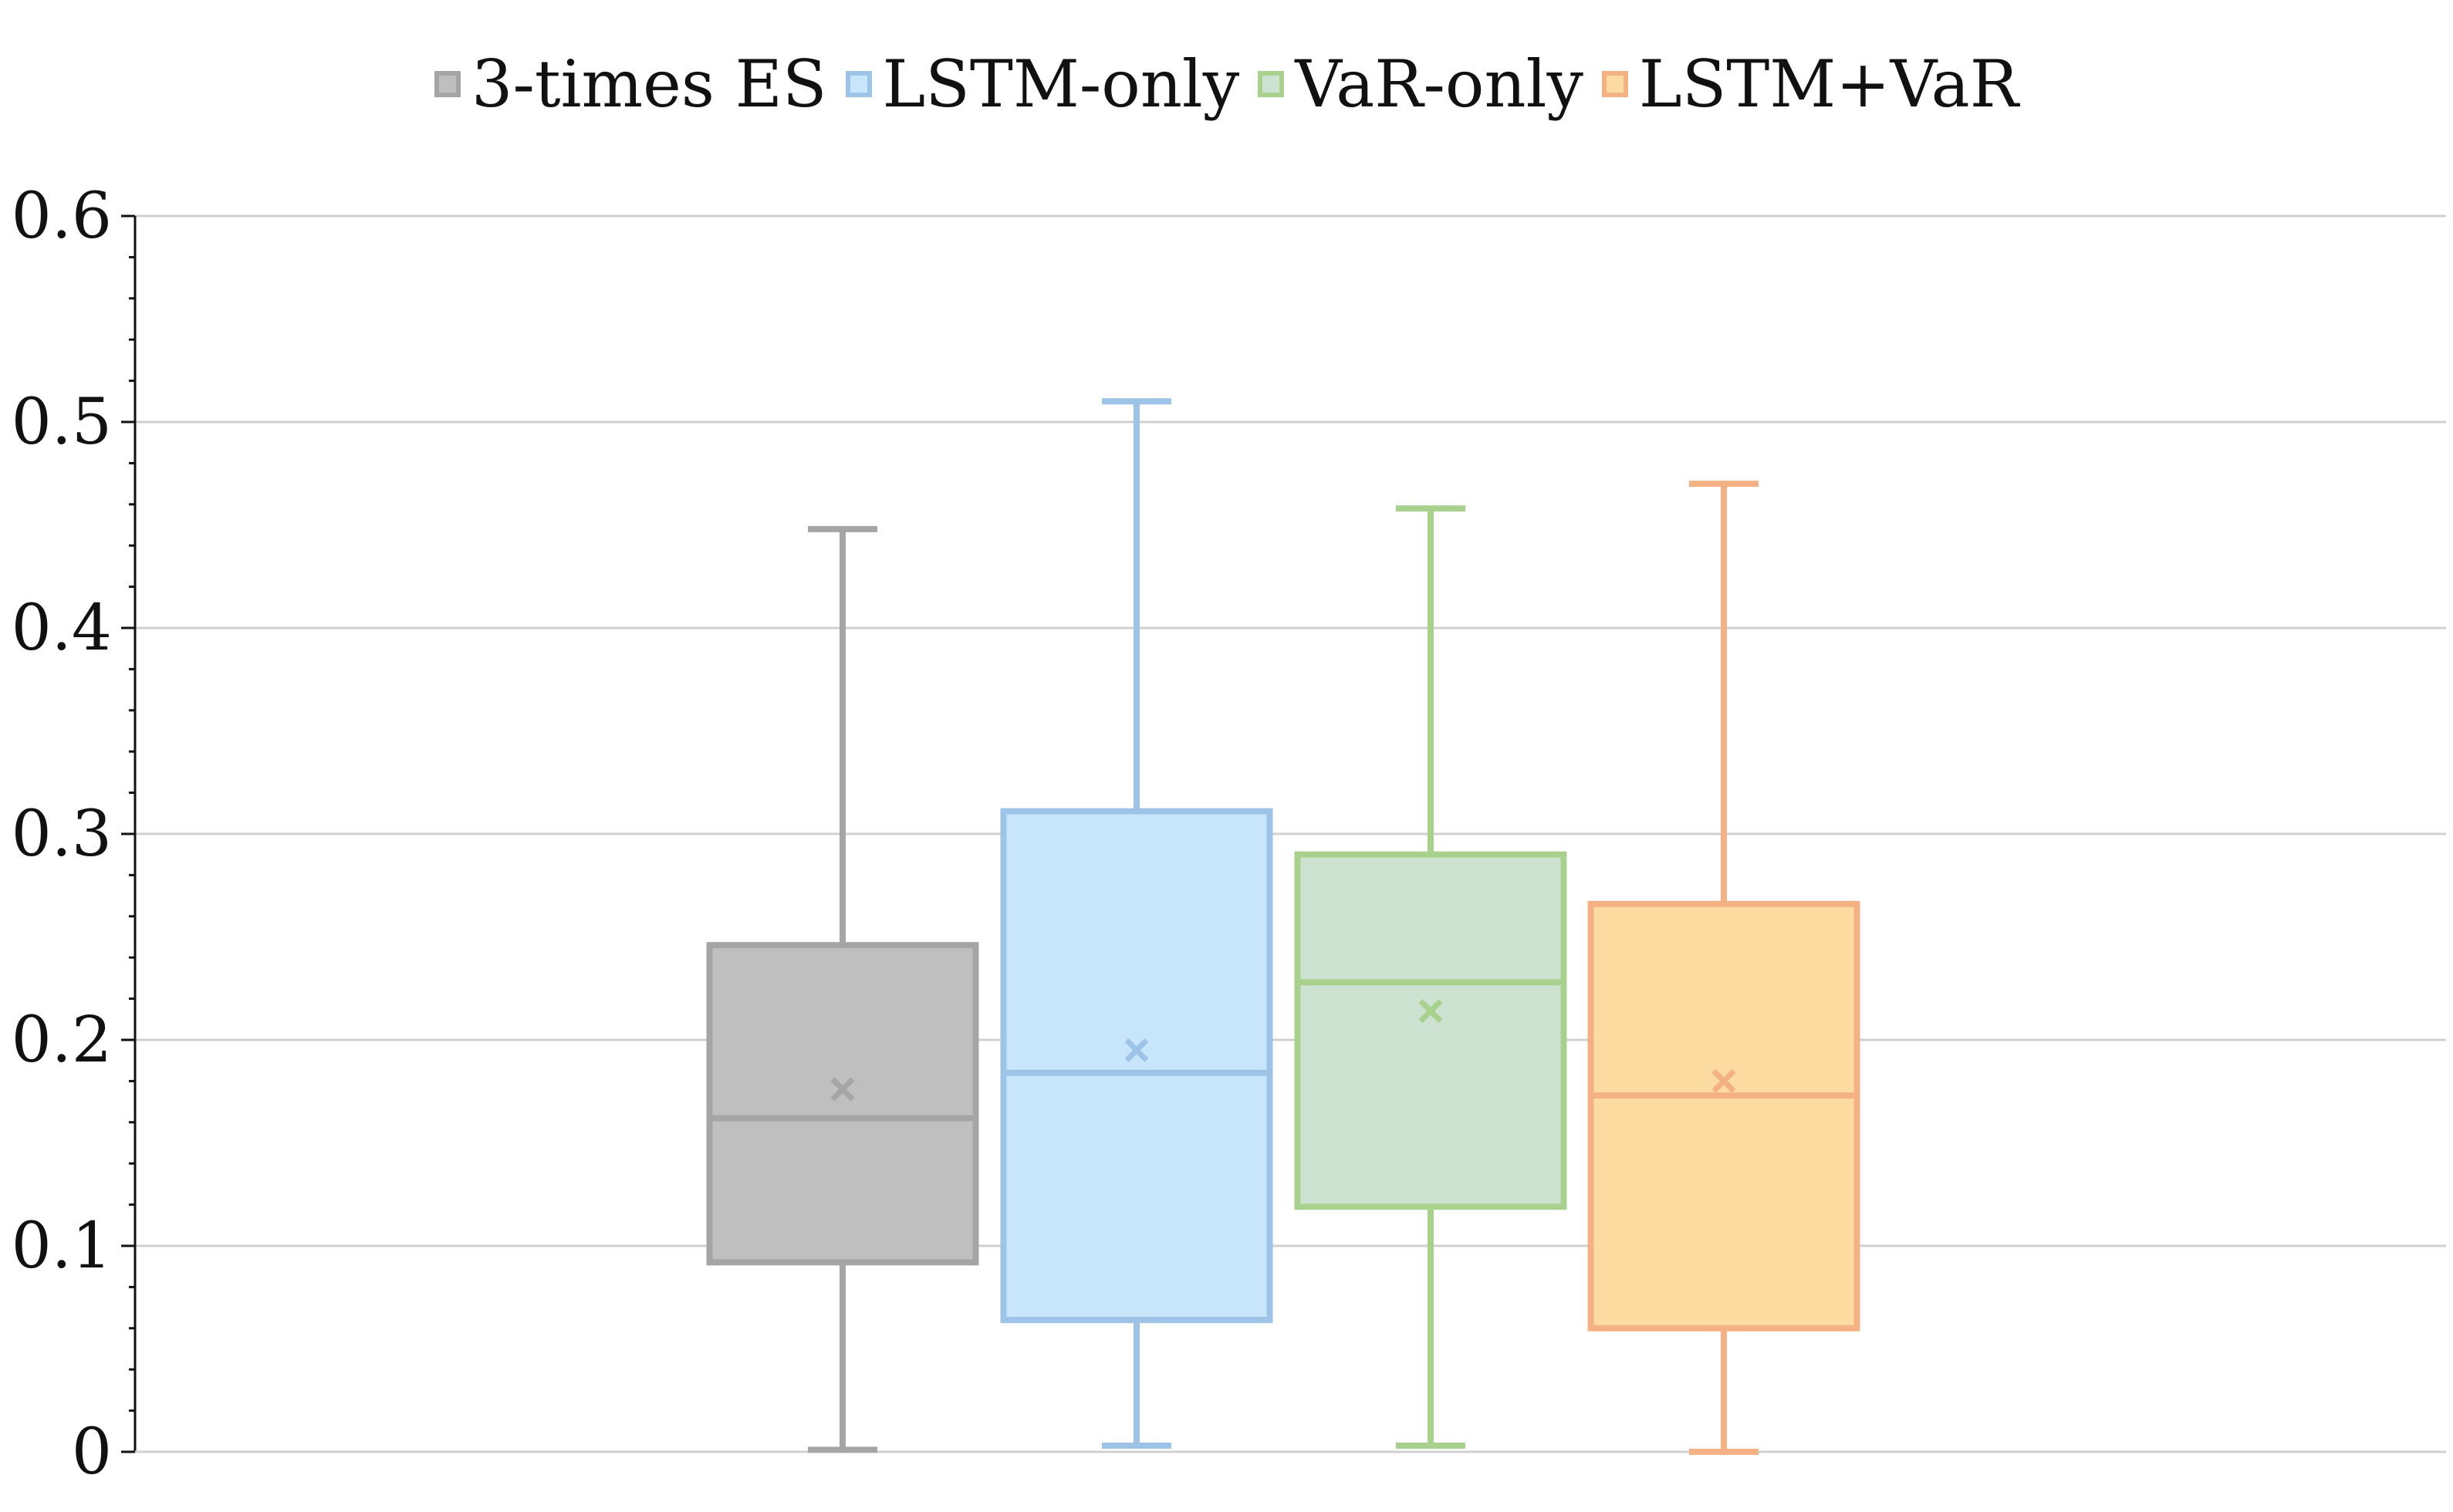 The height and width of the screenshot is (1512, 2453). Describe the element at coordinates (62, 423) in the screenshot. I see `y-tick-label: 0.5` at that location.